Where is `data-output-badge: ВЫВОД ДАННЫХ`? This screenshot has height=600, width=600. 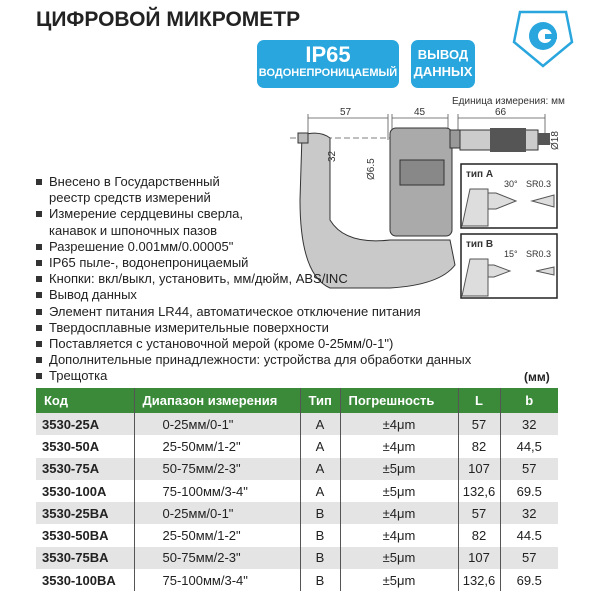
data-output-badge: ВЫВОД ДАННЫХ is located at coordinates (443, 64).